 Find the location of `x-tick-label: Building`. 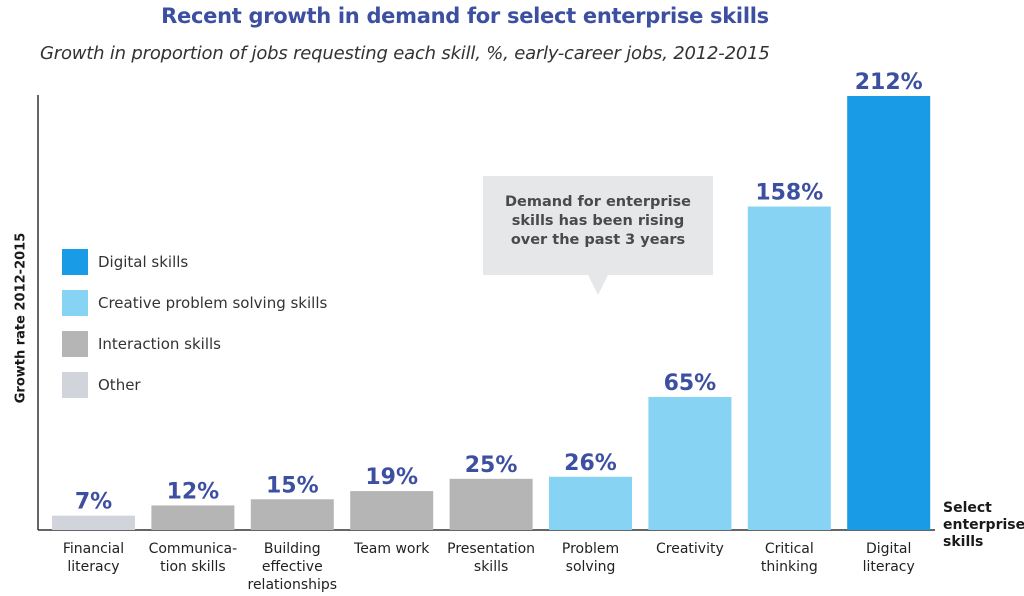

x-tick-label: Building is located at coordinates (292, 549).